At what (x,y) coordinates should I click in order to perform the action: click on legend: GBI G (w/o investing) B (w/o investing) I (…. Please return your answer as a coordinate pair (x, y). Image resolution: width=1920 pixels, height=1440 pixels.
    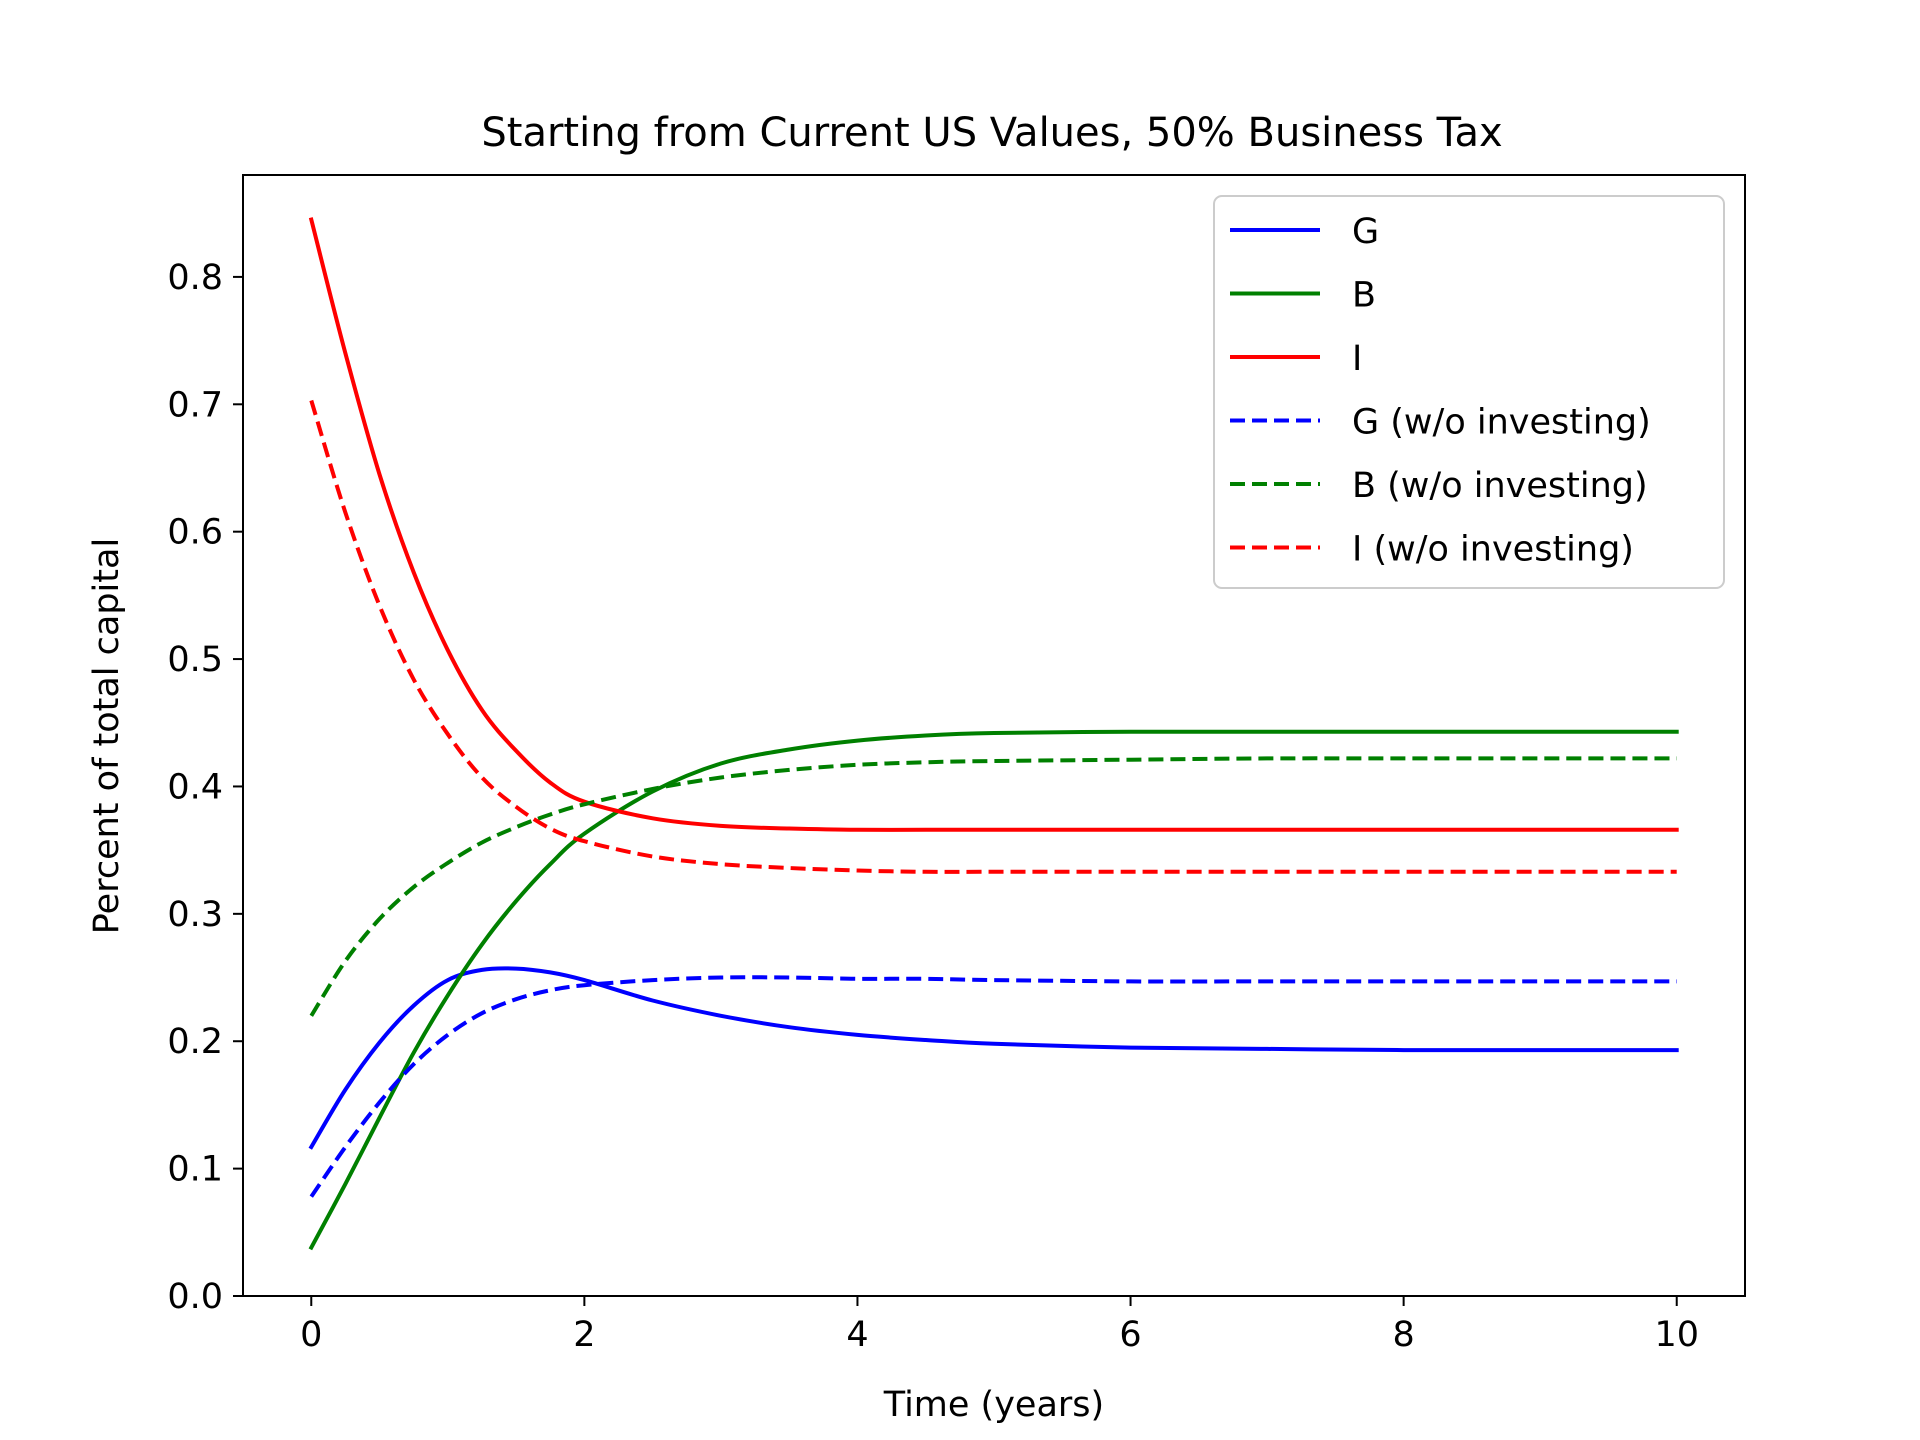
    Looking at the image, I should click on (1469, 392).